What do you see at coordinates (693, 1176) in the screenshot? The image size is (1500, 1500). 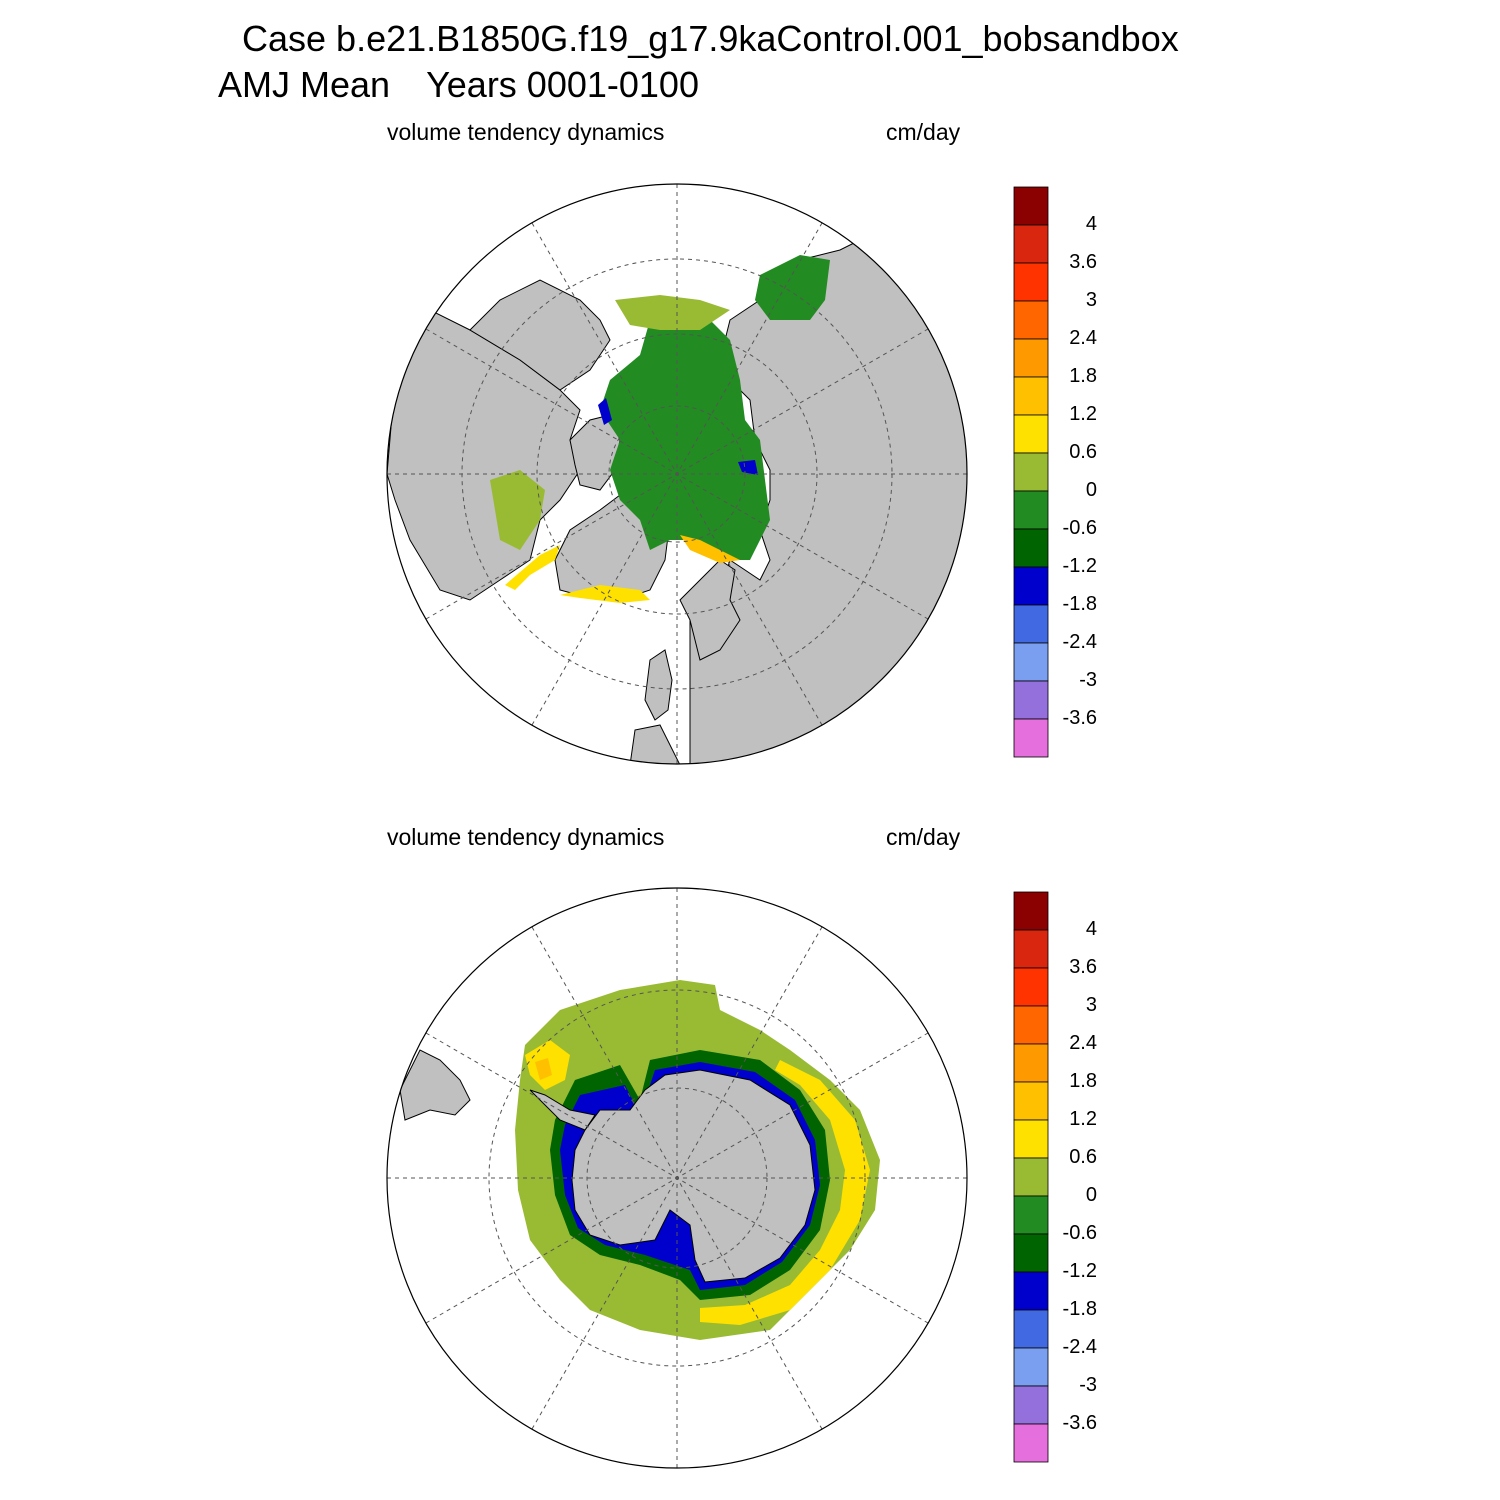 I see `south-land-antarctica` at bounding box center [693, 1176].